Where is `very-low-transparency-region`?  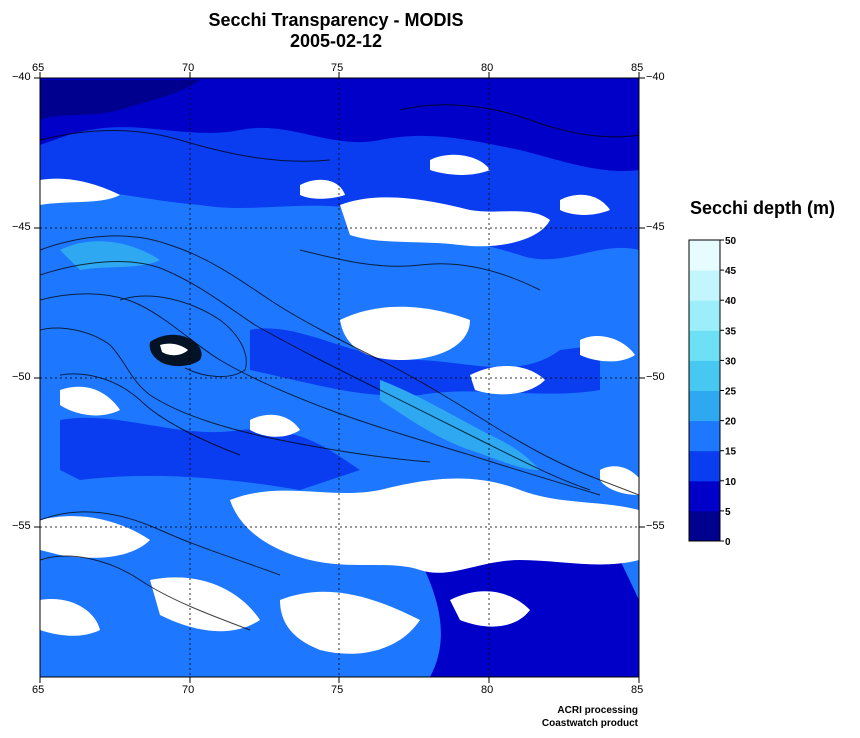
very-low-transparency-region is located at coordinates (120, 100).